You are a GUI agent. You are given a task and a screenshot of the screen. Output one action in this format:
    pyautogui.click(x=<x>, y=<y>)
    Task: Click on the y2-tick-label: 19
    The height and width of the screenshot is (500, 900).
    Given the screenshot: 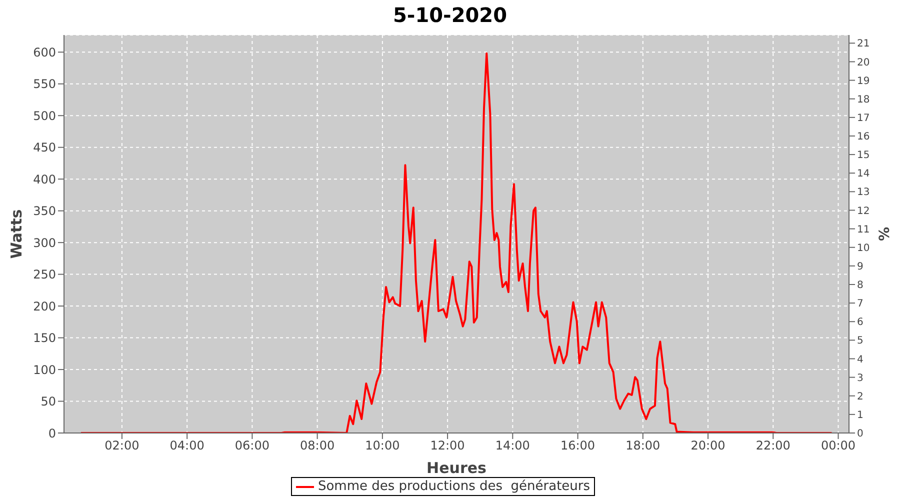 What is the action you would take?
    pyautogui.click(x=863, y=81)
    